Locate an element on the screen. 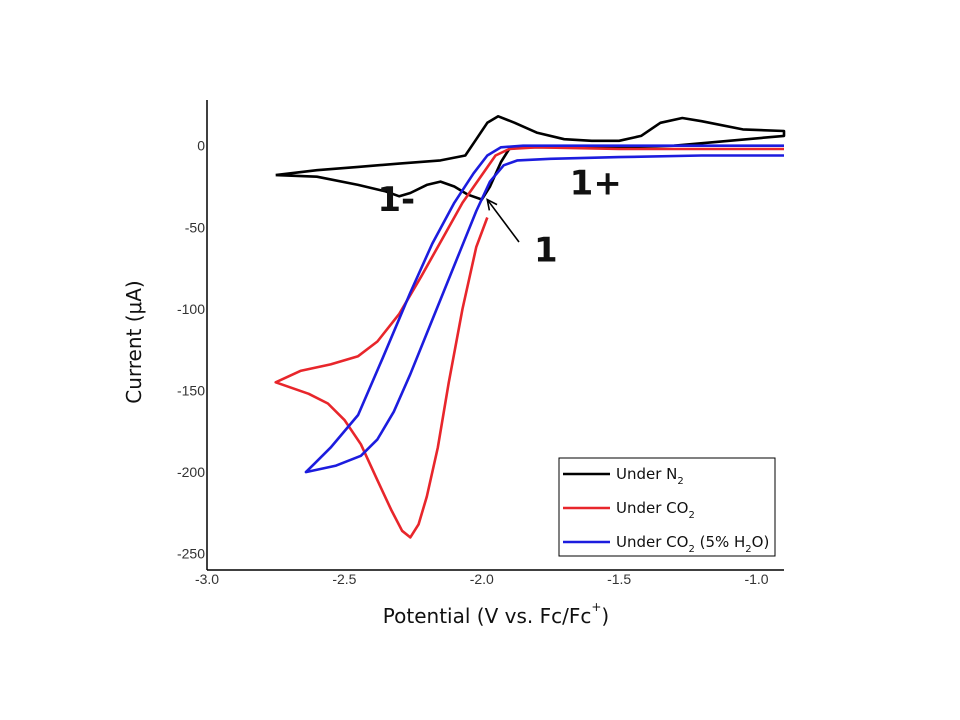 Image resolution: width=960 pixels, height=720 pixels. x-tick-label: -2.0 is located at coordinates (482, 579).